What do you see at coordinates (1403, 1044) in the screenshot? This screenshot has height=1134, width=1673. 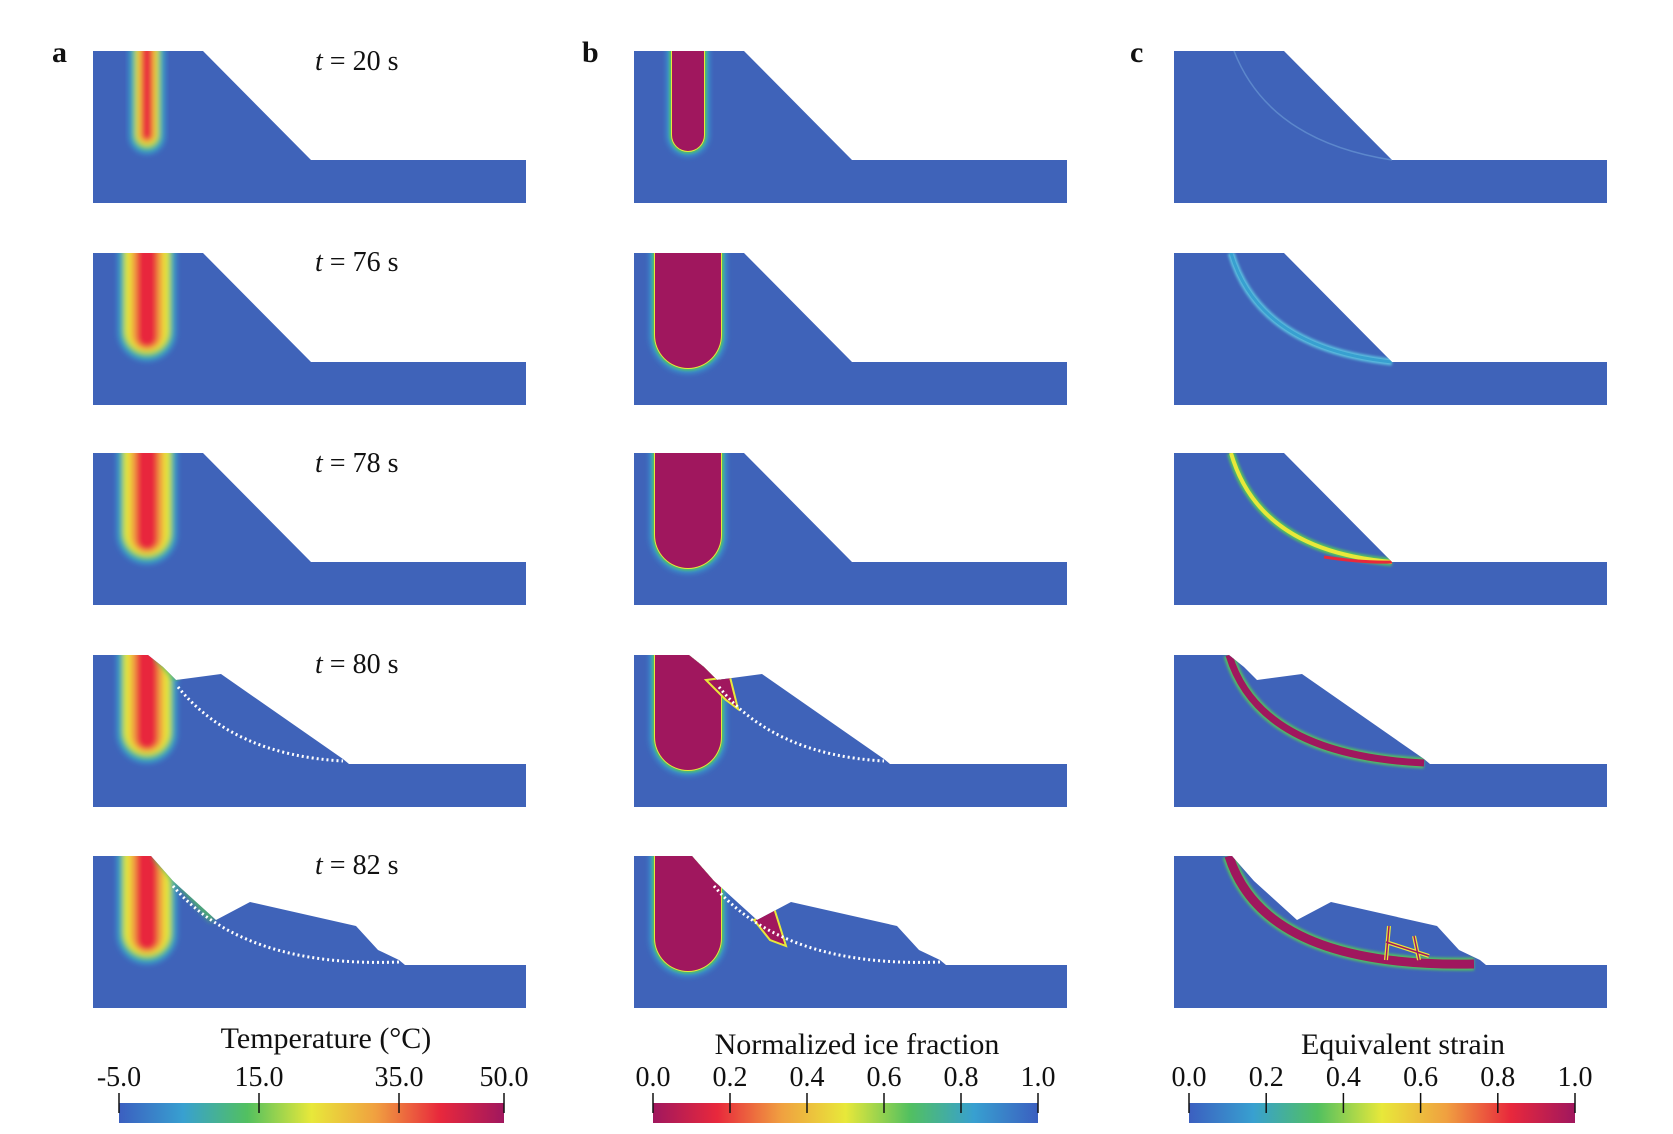 I see `colorbar-title-equivalent-strain: Equivalent strain` at bounding box center [1403, 1044].